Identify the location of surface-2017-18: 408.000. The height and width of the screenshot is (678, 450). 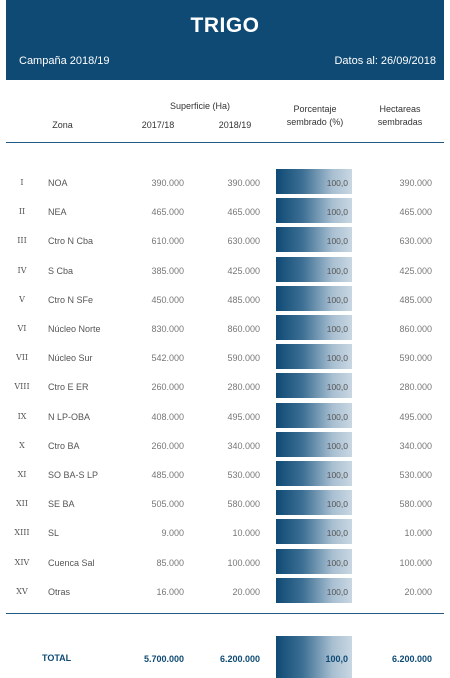
(167, 416).